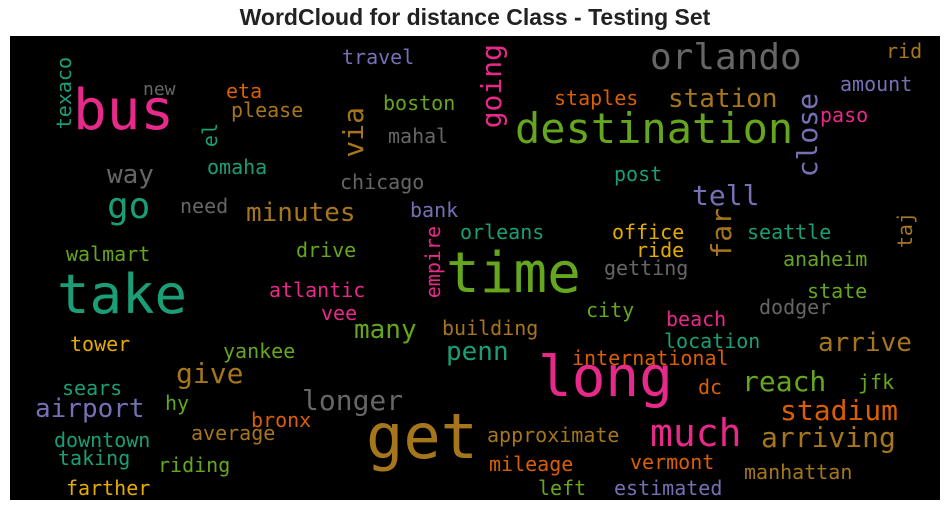 The width and height of the screenshot is (950, 511). What do you see at coordinates (726, 57) in the screenshot?
I see `word-orlando: orlando` at bounding box center [726, 57].